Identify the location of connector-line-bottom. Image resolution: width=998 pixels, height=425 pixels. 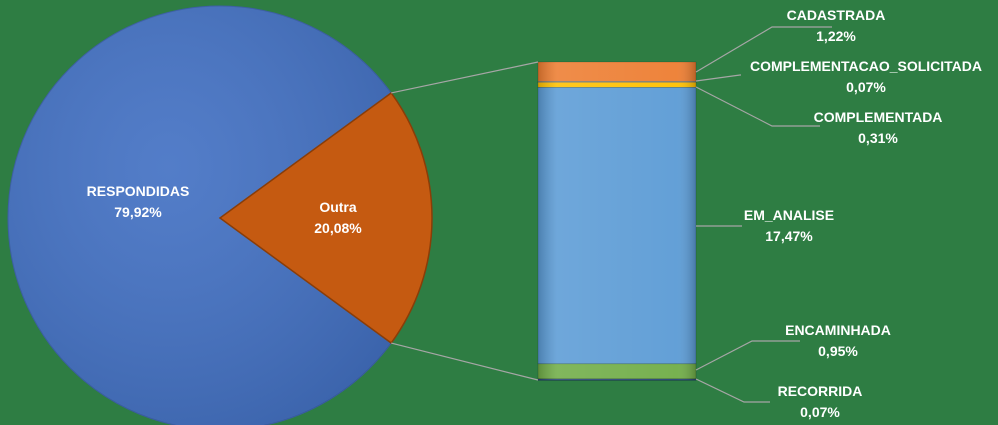
(465, 361).